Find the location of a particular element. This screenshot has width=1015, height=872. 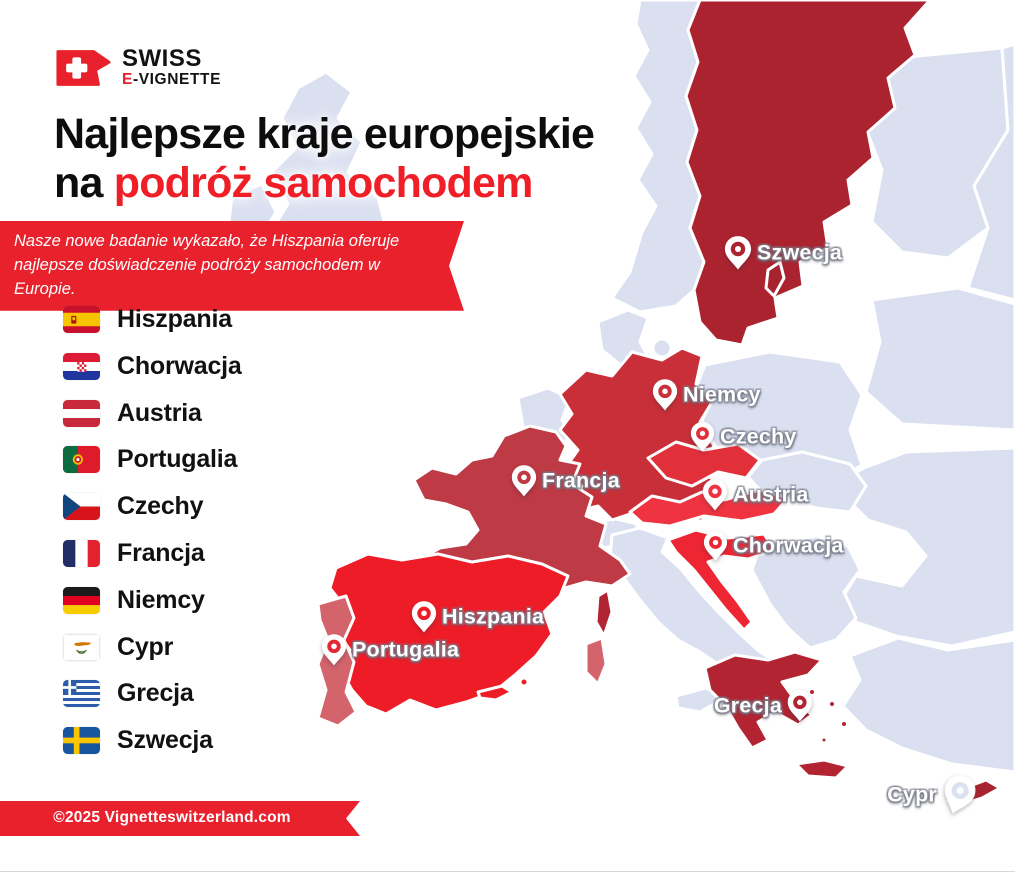

map-label-text: Szwecja is located at coordinates (800, 252).